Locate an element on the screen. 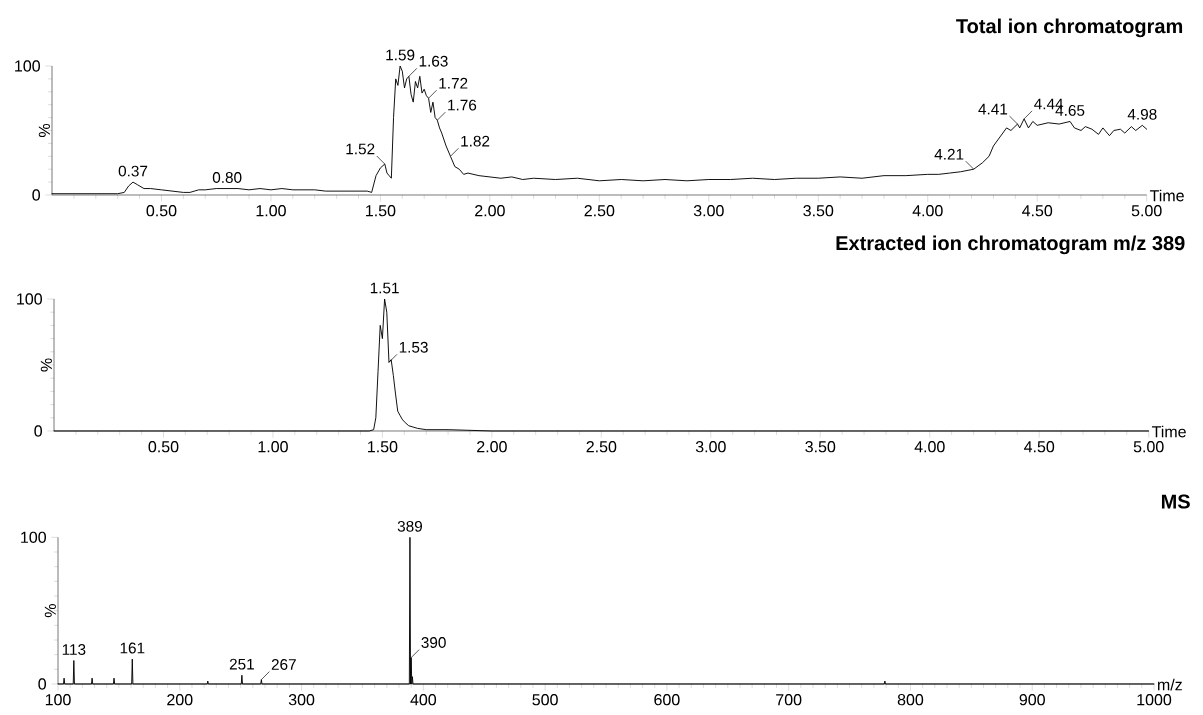  annotation: 1.82 is located at coordinates (475, 141).